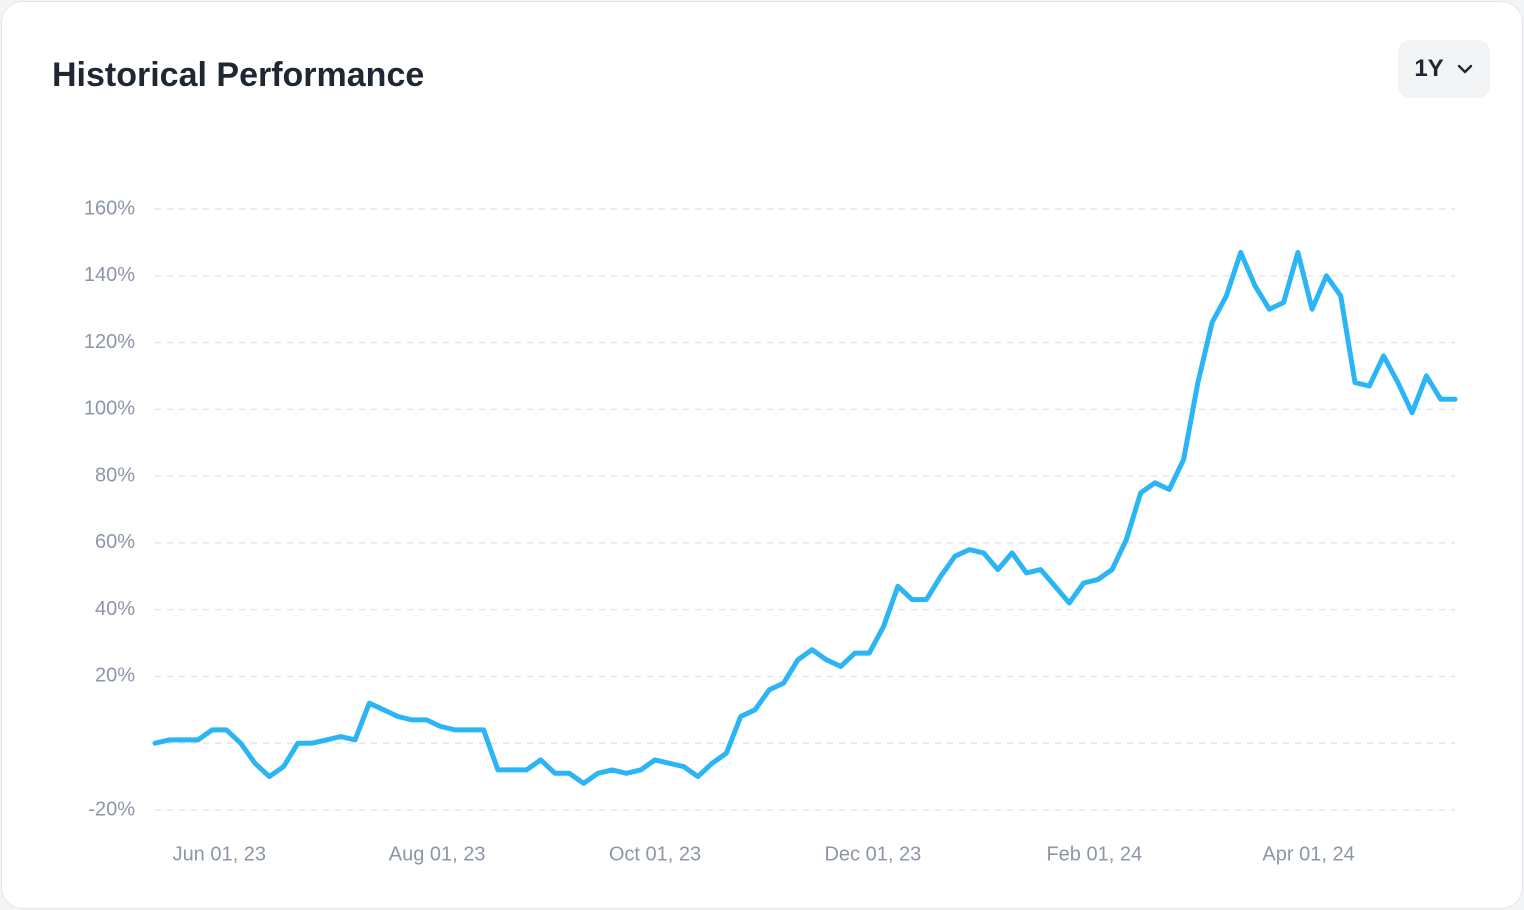  What do you see at coordinates (437, 854) in the screenshot?
I see `x-tick-label: Aug 01, 23` at bounding box center [437, 854].